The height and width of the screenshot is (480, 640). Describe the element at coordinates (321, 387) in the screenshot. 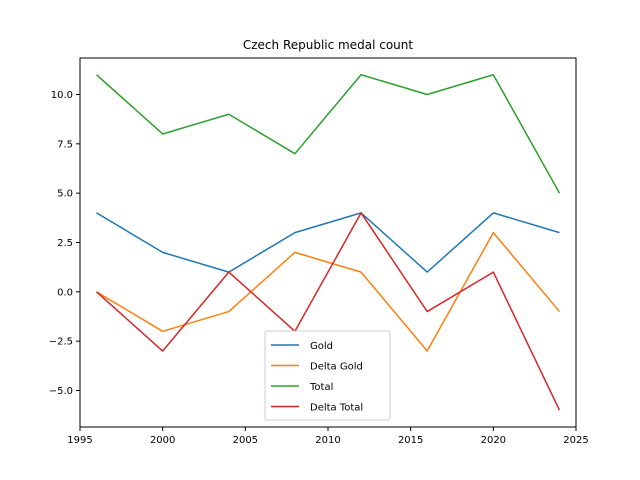

I see `legend-label: Total` at that location.